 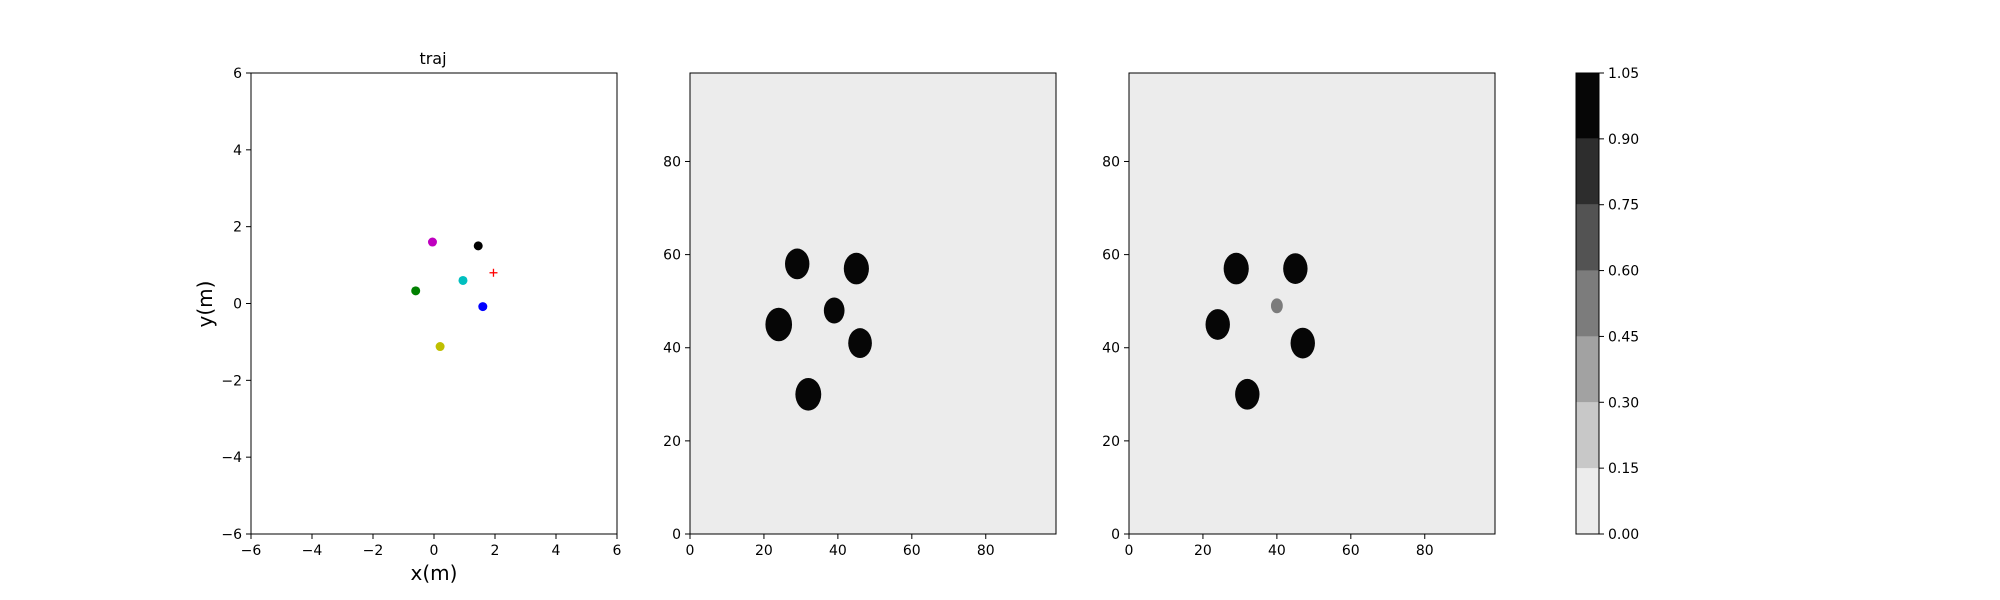 I want to click on colorbar-tick-label: 0.30, so click(x=1623, y=403).